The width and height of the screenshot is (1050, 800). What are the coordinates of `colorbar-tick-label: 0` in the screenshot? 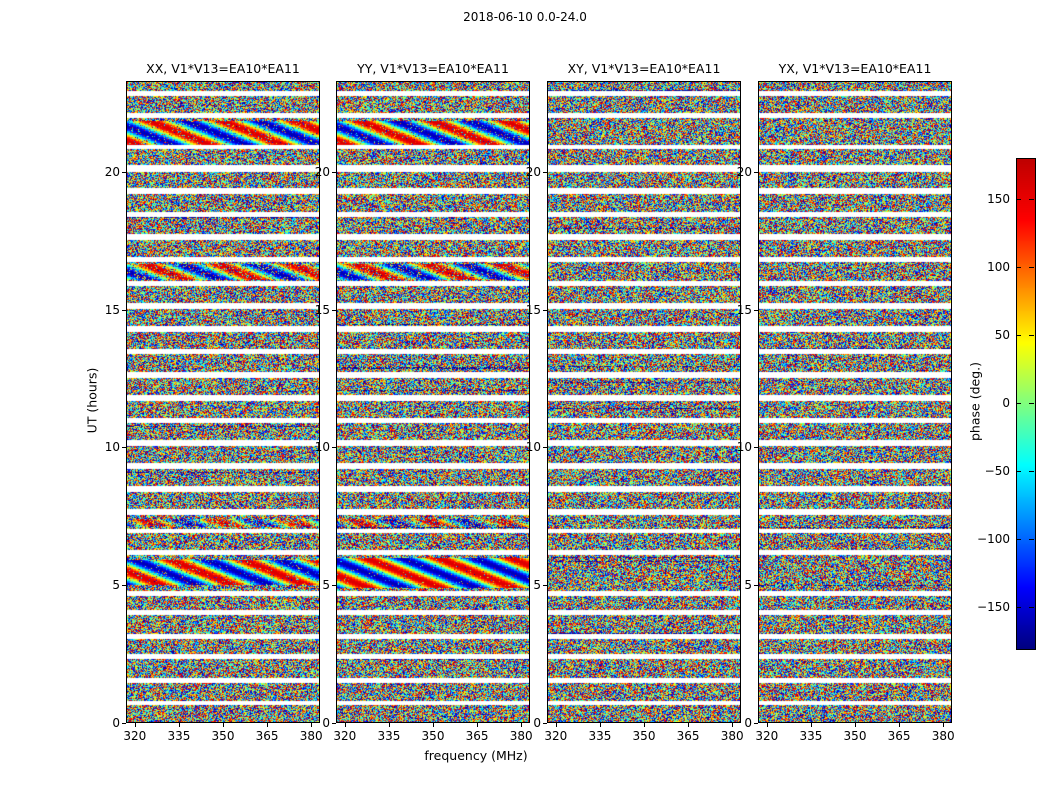 It's located at (1006, 403).